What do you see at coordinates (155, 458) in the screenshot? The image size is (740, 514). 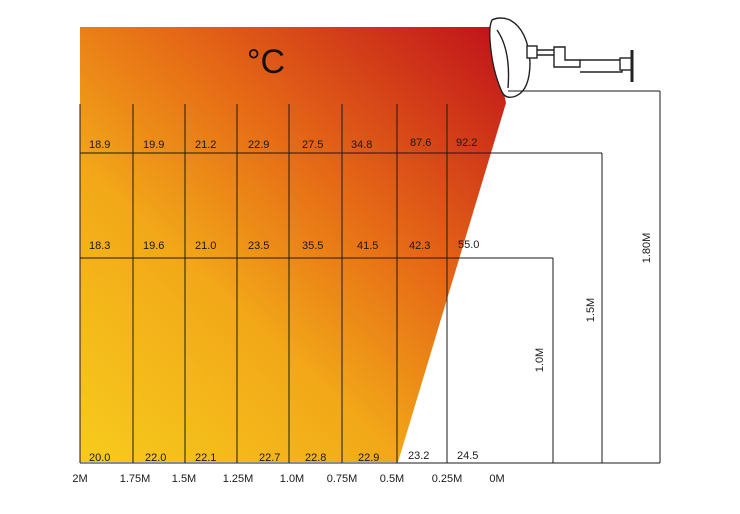 I see `value-0m-1-75m: 22.0` at bounding box center [155, 458].